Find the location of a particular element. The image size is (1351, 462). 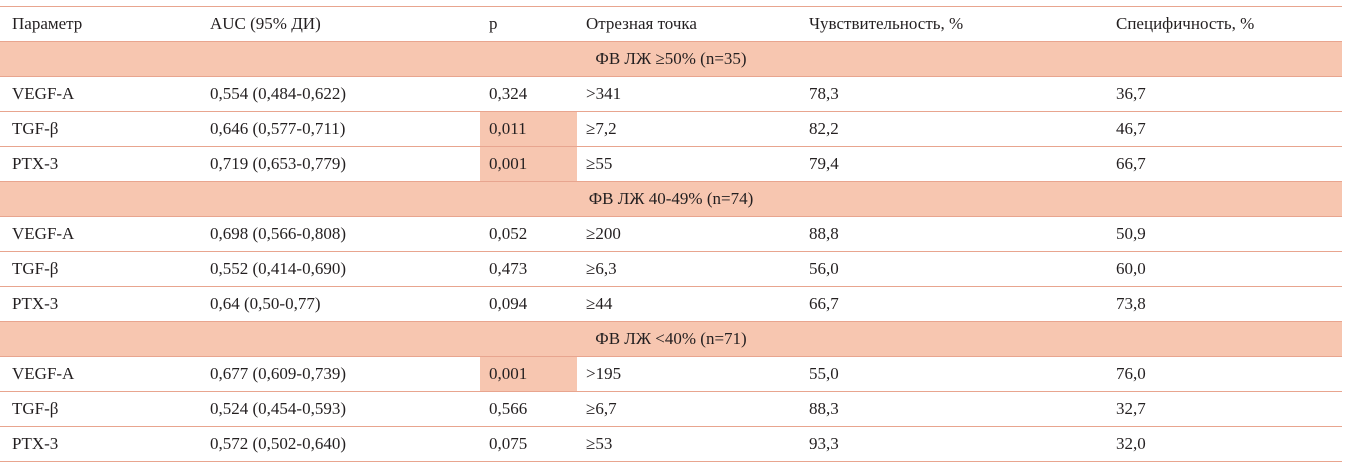

cell-cutoff: ≥55 is located at coordinates (693, 164).